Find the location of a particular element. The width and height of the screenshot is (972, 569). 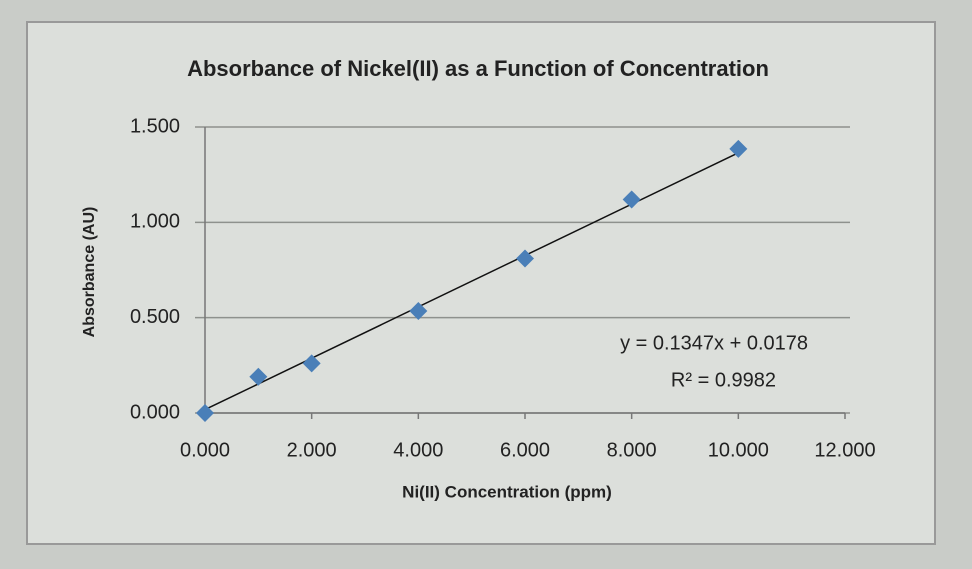

y-axis-label: Absorbance (AU) is located at coordinates (89, 272).